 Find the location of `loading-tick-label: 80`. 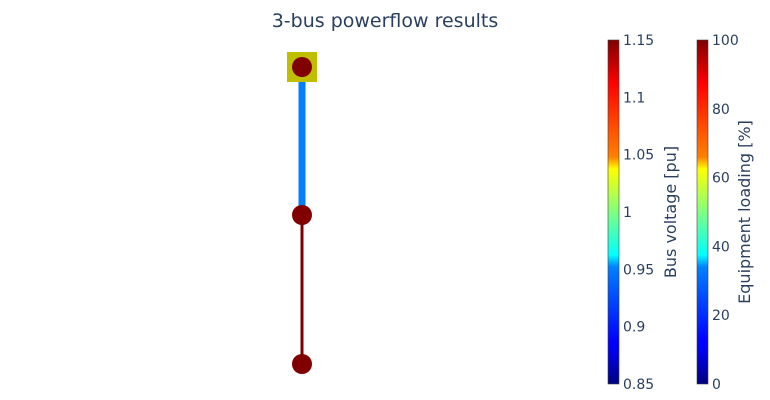

loading-tick-label: 80 is located at coordinates (721, 110).